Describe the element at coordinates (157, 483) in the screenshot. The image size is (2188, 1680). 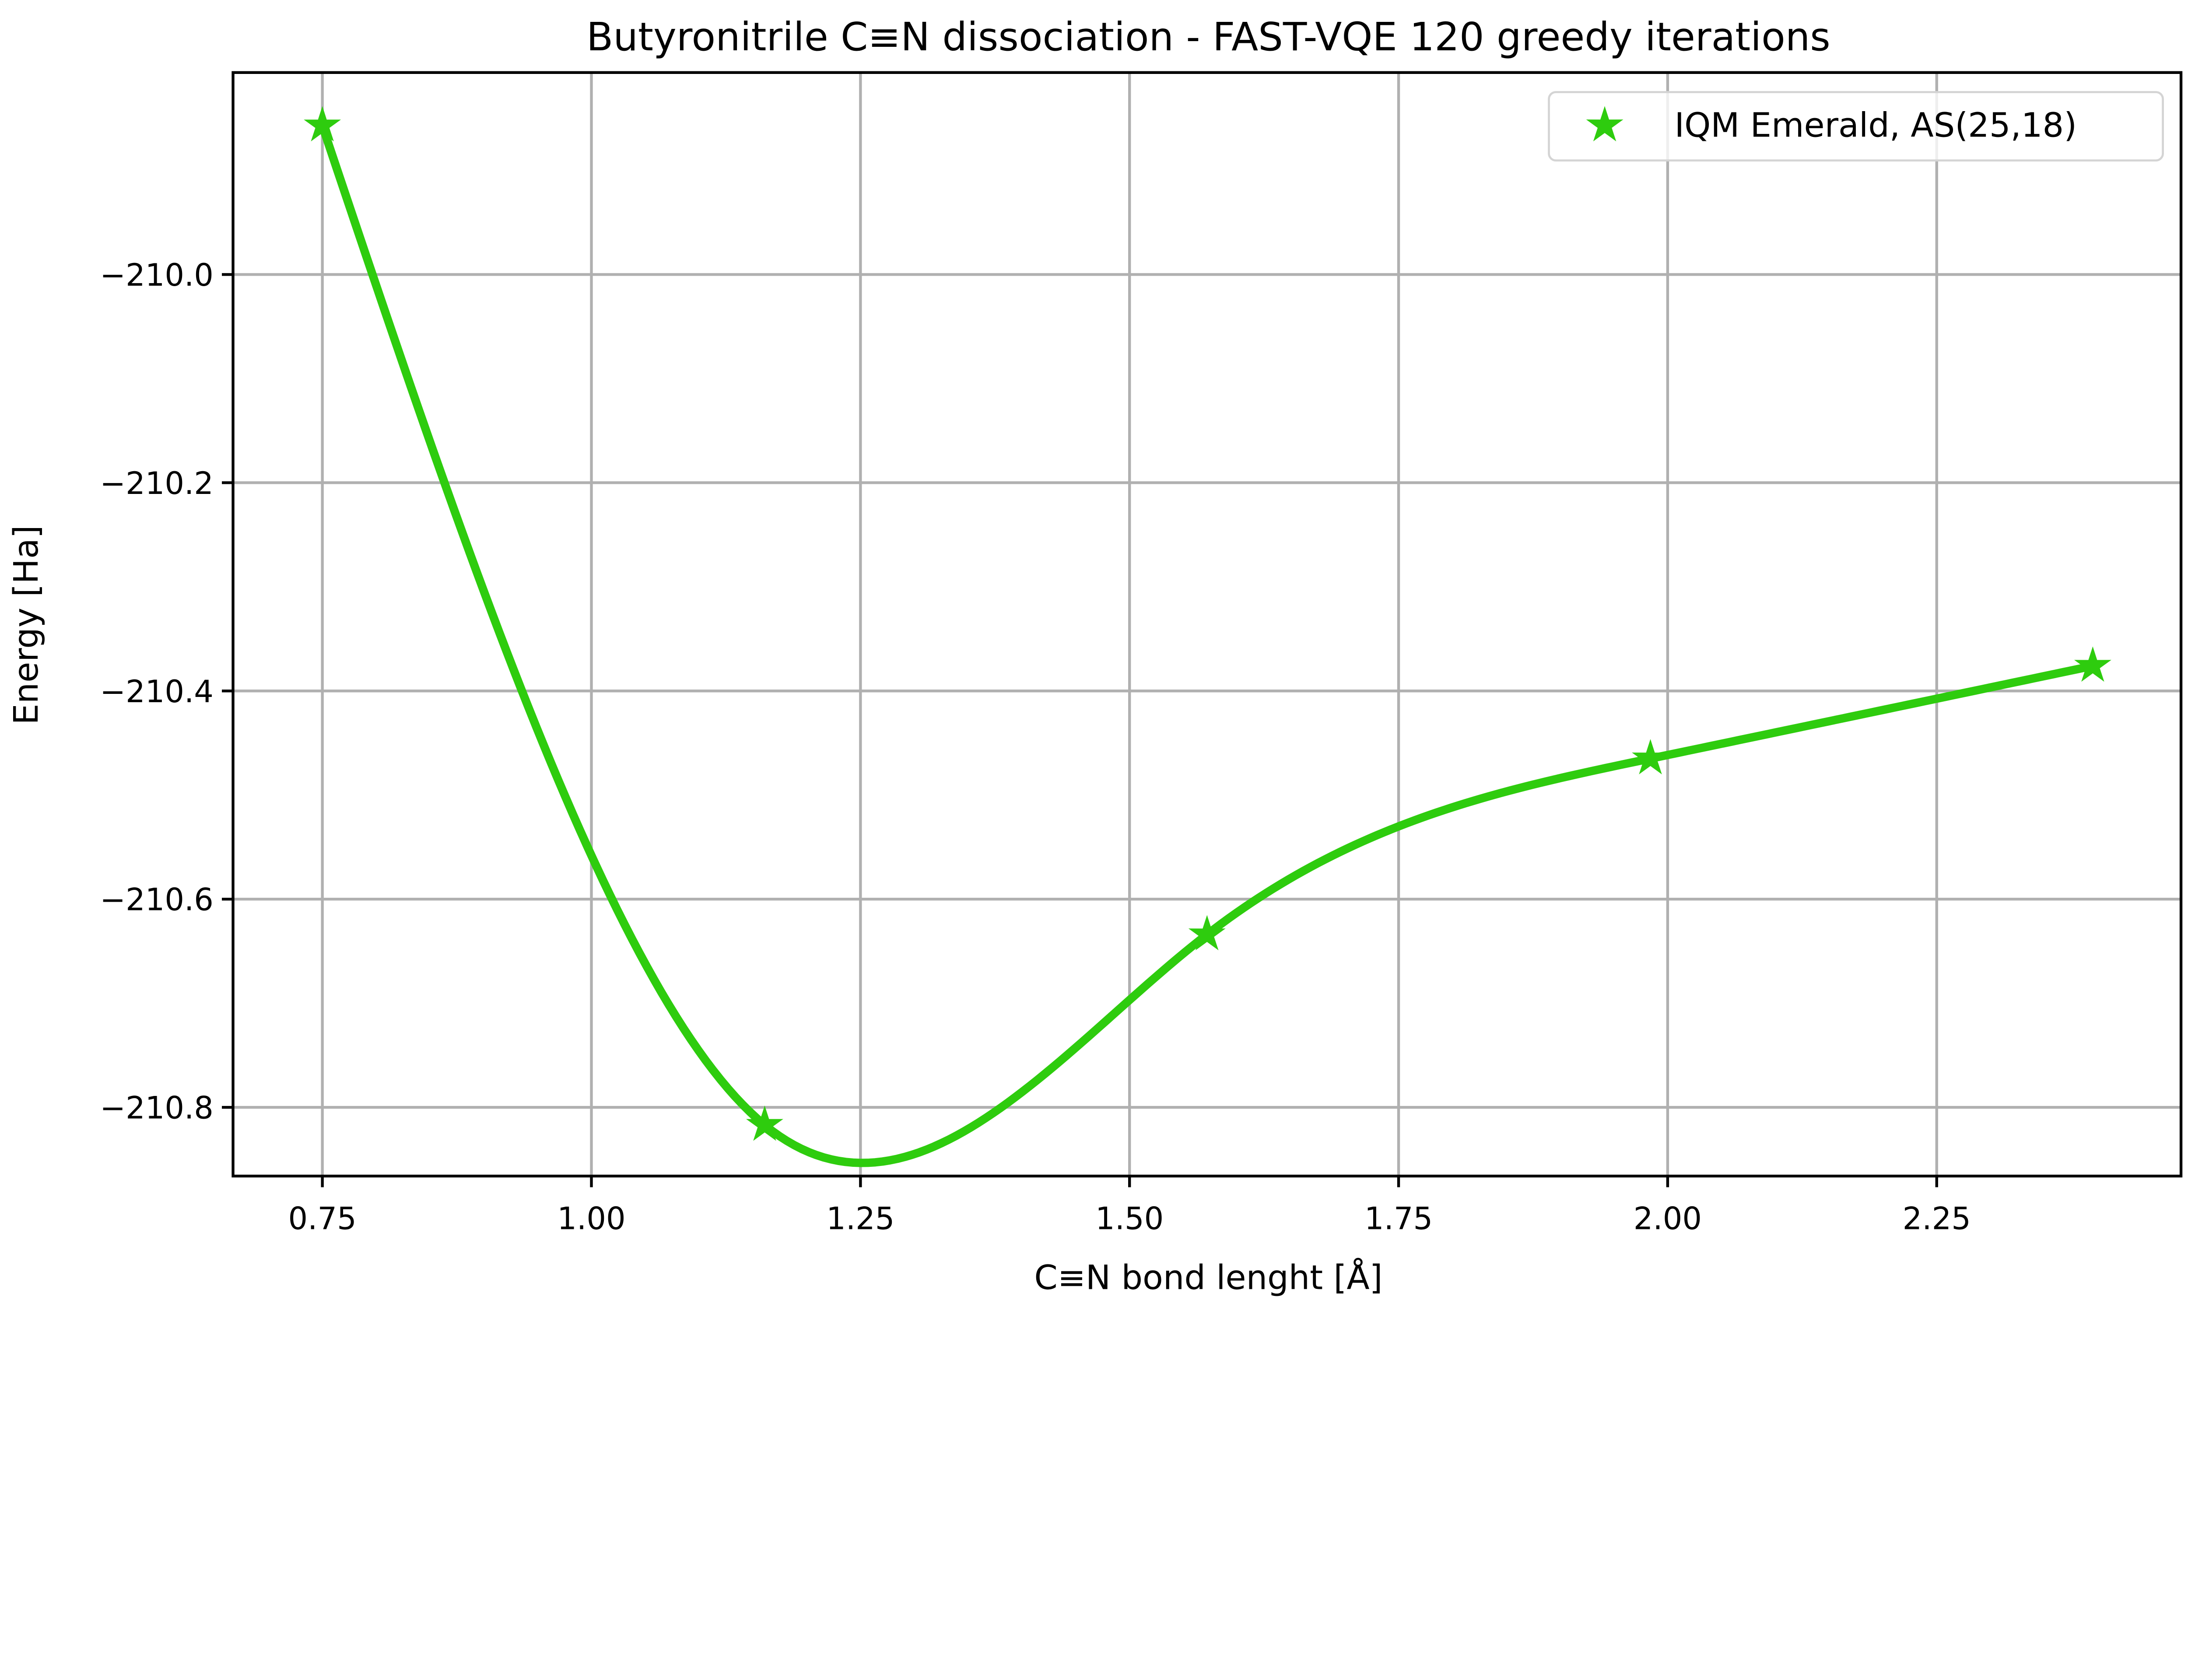
I see `y-tick-label: −210.2` at that location.